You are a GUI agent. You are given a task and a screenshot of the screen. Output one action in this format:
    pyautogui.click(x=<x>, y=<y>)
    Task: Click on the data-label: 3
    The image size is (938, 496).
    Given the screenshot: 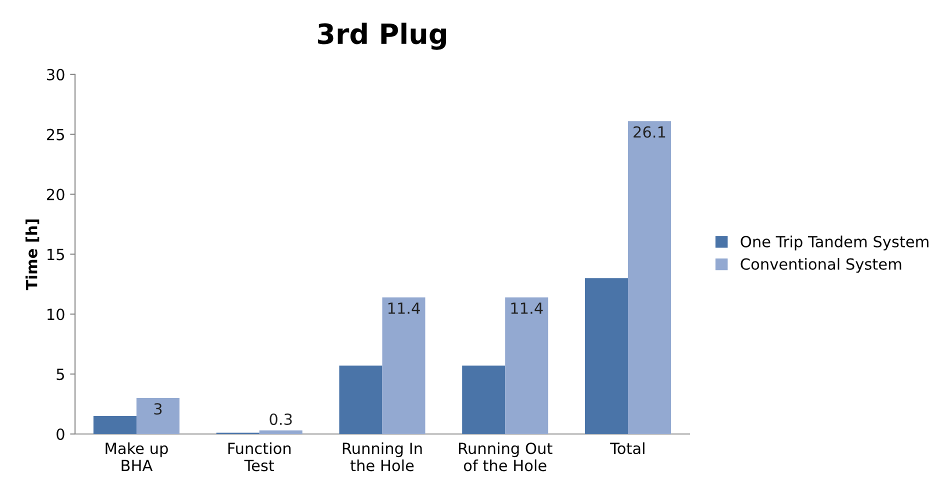 What is the action you would take?
    pyautogui.click(x=158, y=409)
    